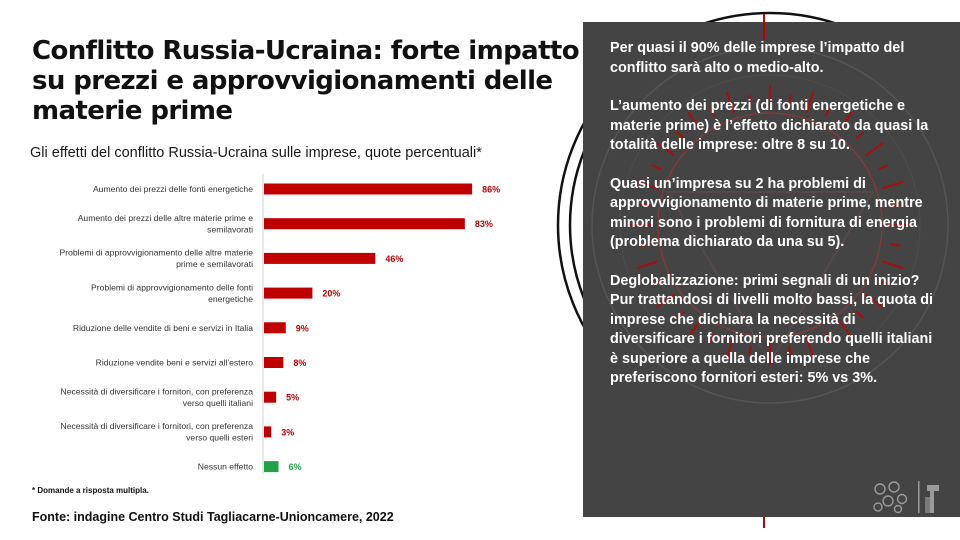 The height and width of the screenshot is (540, 960). I want to click on data-label: 5%, so click(292, 398).